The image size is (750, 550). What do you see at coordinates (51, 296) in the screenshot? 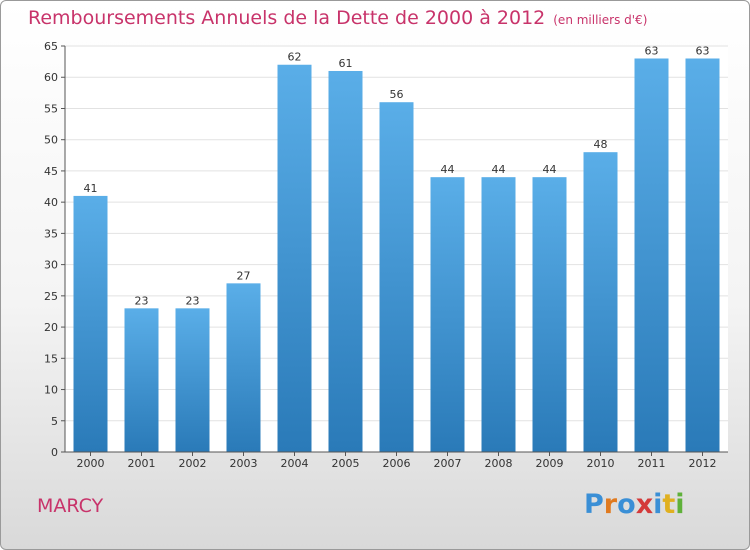
I see `y-tick-label: 25` at bounding box center [51, 296].